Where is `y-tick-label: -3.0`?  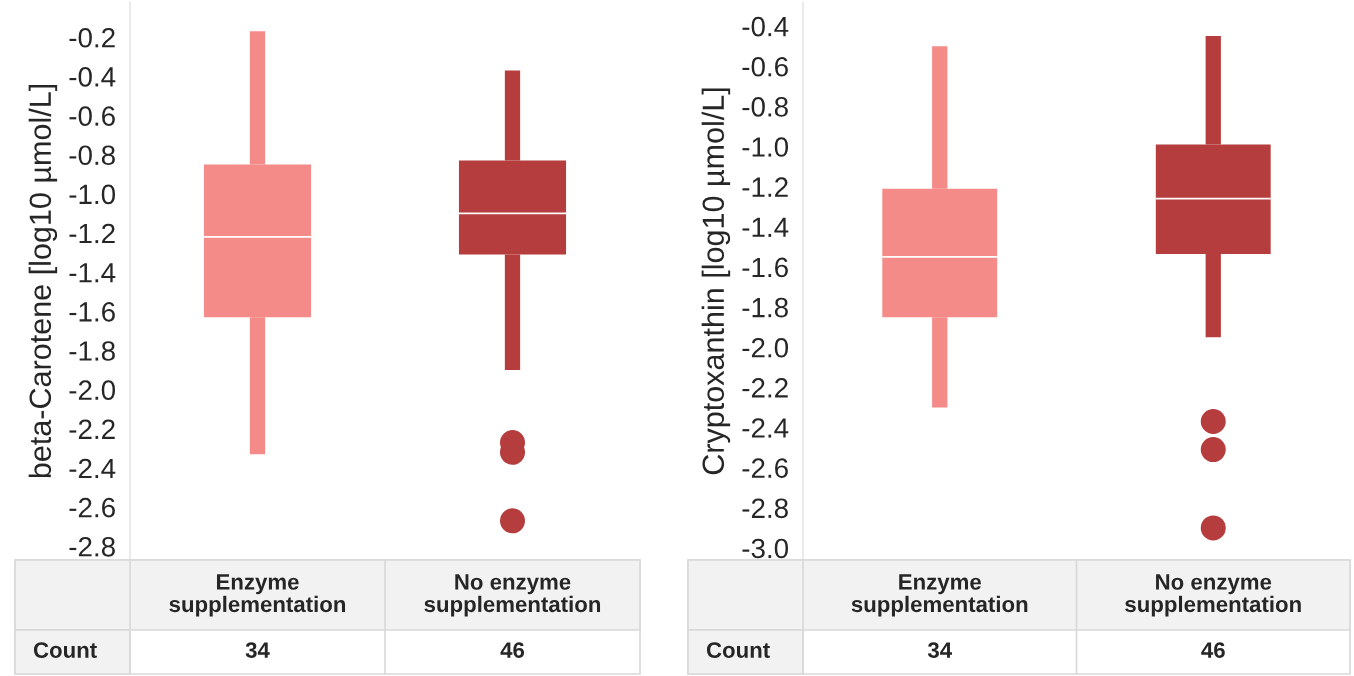 y-tick-label: -3.0 is located at coordinates (765, 548).